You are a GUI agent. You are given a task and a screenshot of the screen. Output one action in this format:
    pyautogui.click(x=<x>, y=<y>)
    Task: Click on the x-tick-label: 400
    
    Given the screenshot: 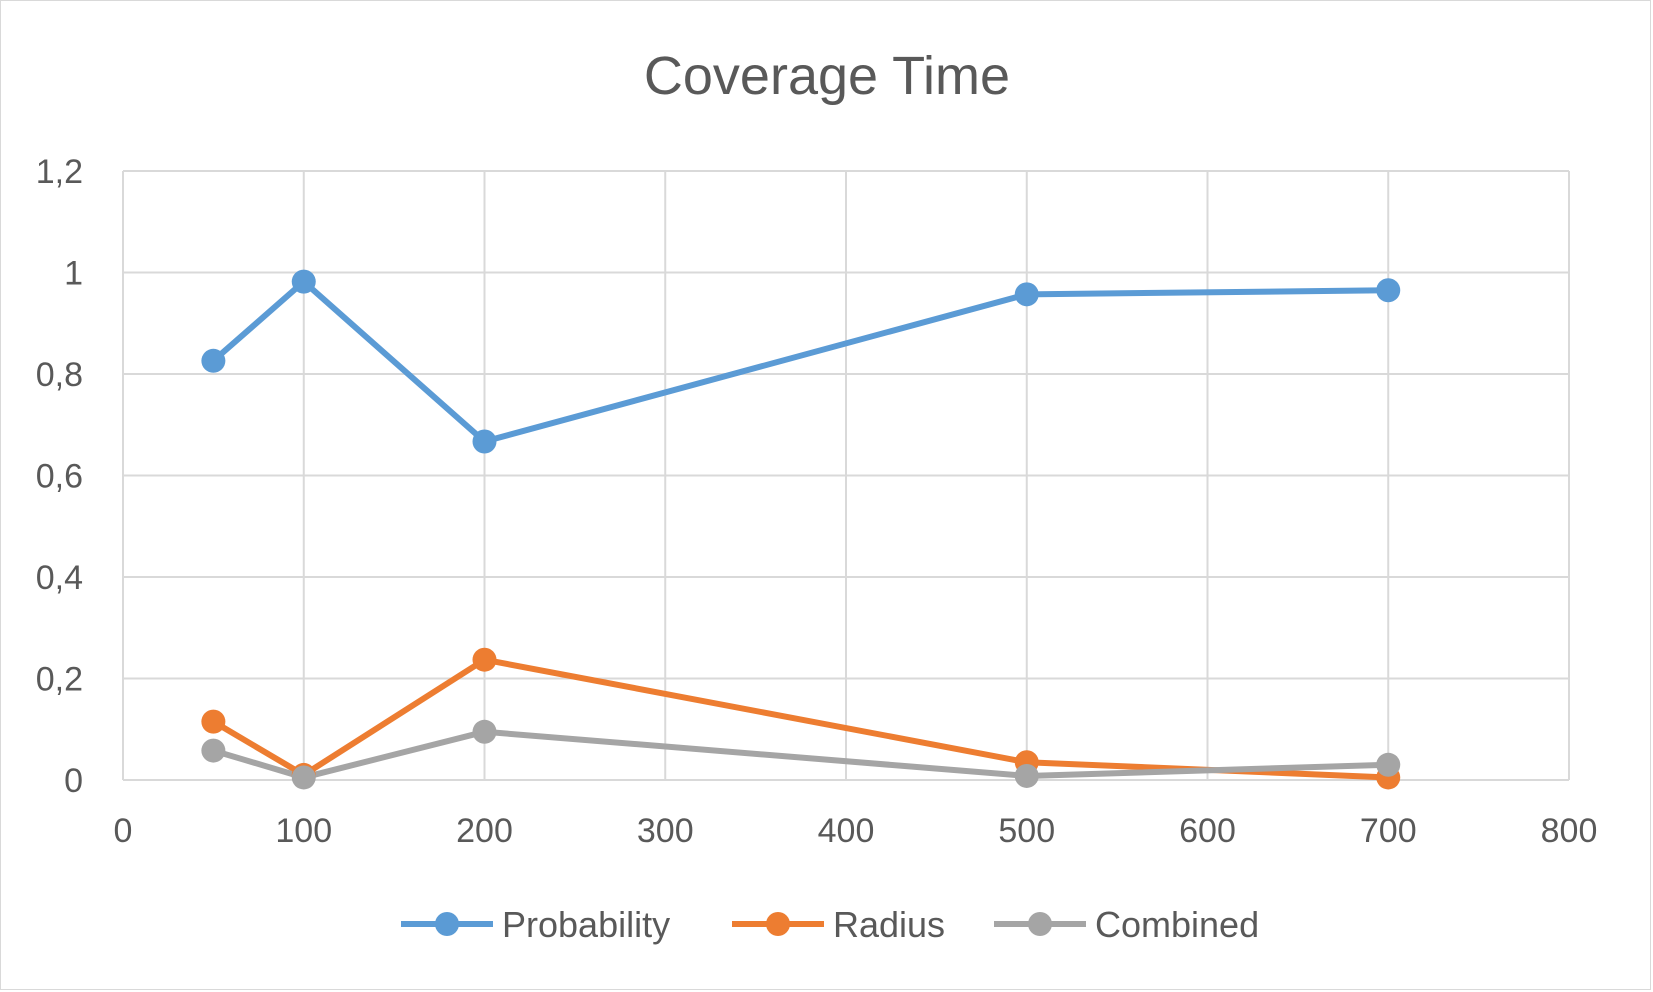 What is the action you would take?
    pyautogui.click(x=846, y=831)
    